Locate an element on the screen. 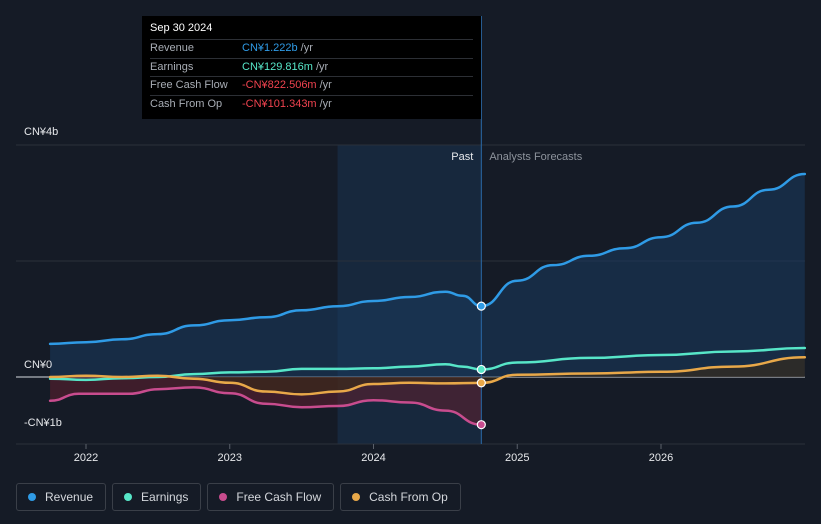 This screenshot has height=524, width=821. cash-from-op-line is located at coordinates (427, 376).